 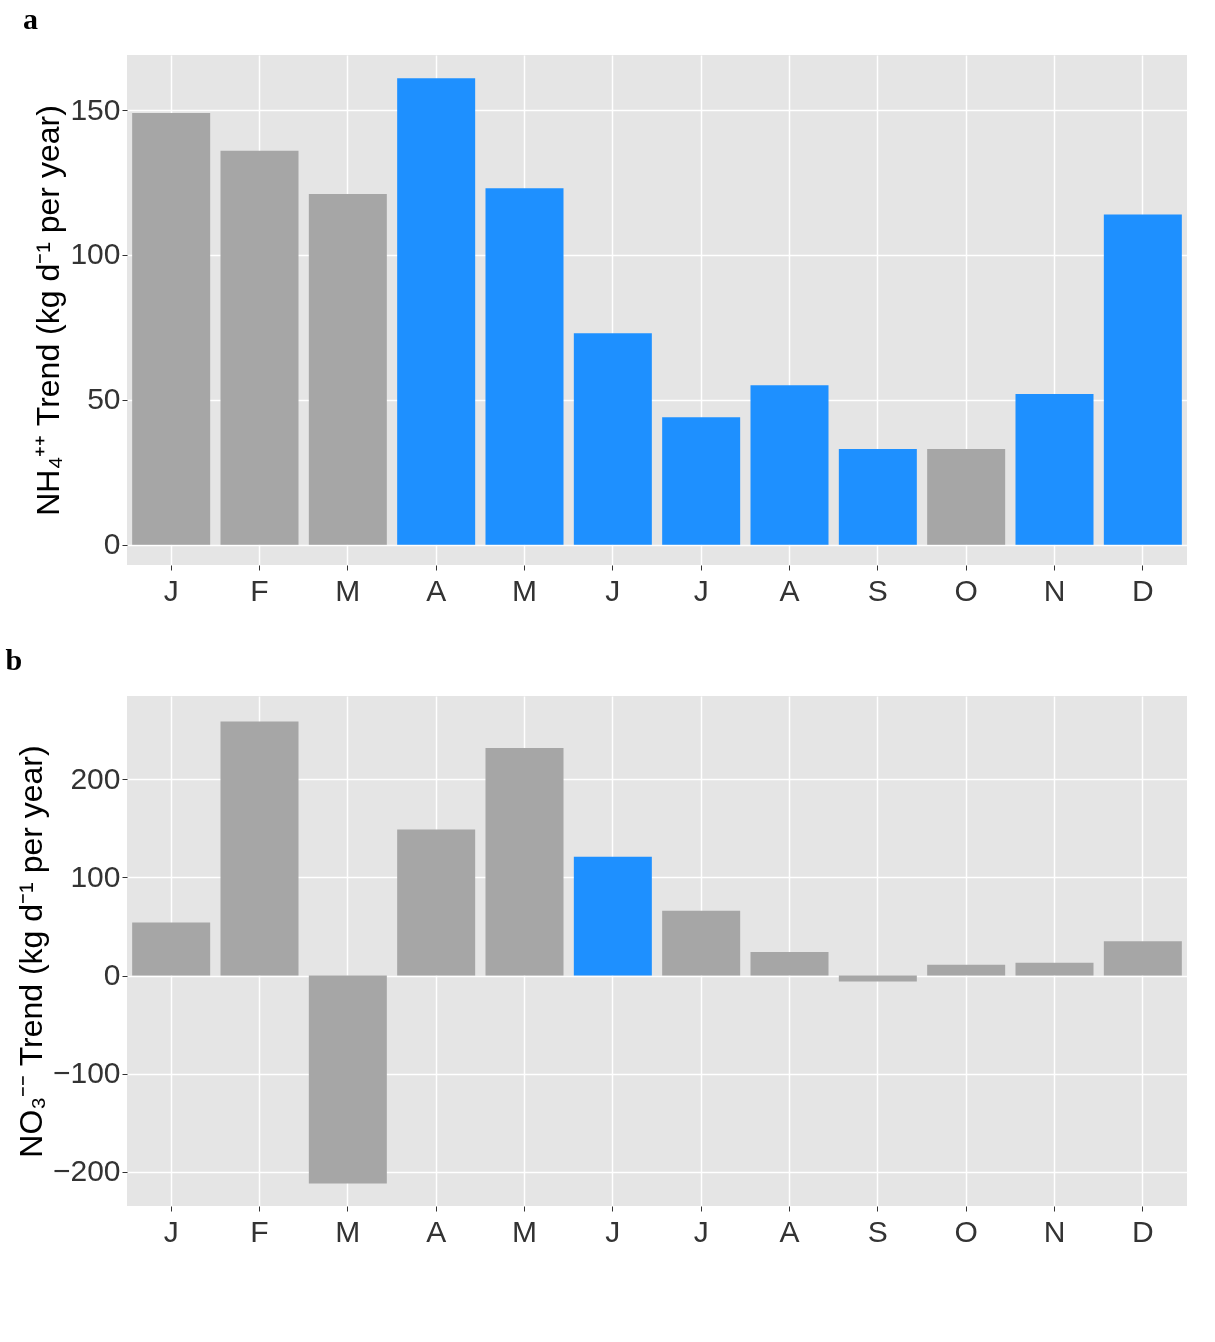 What do you see at coordinates (30, 18) in the screenshot?
I see `chart-title: a` at bounding box center [30, 18].